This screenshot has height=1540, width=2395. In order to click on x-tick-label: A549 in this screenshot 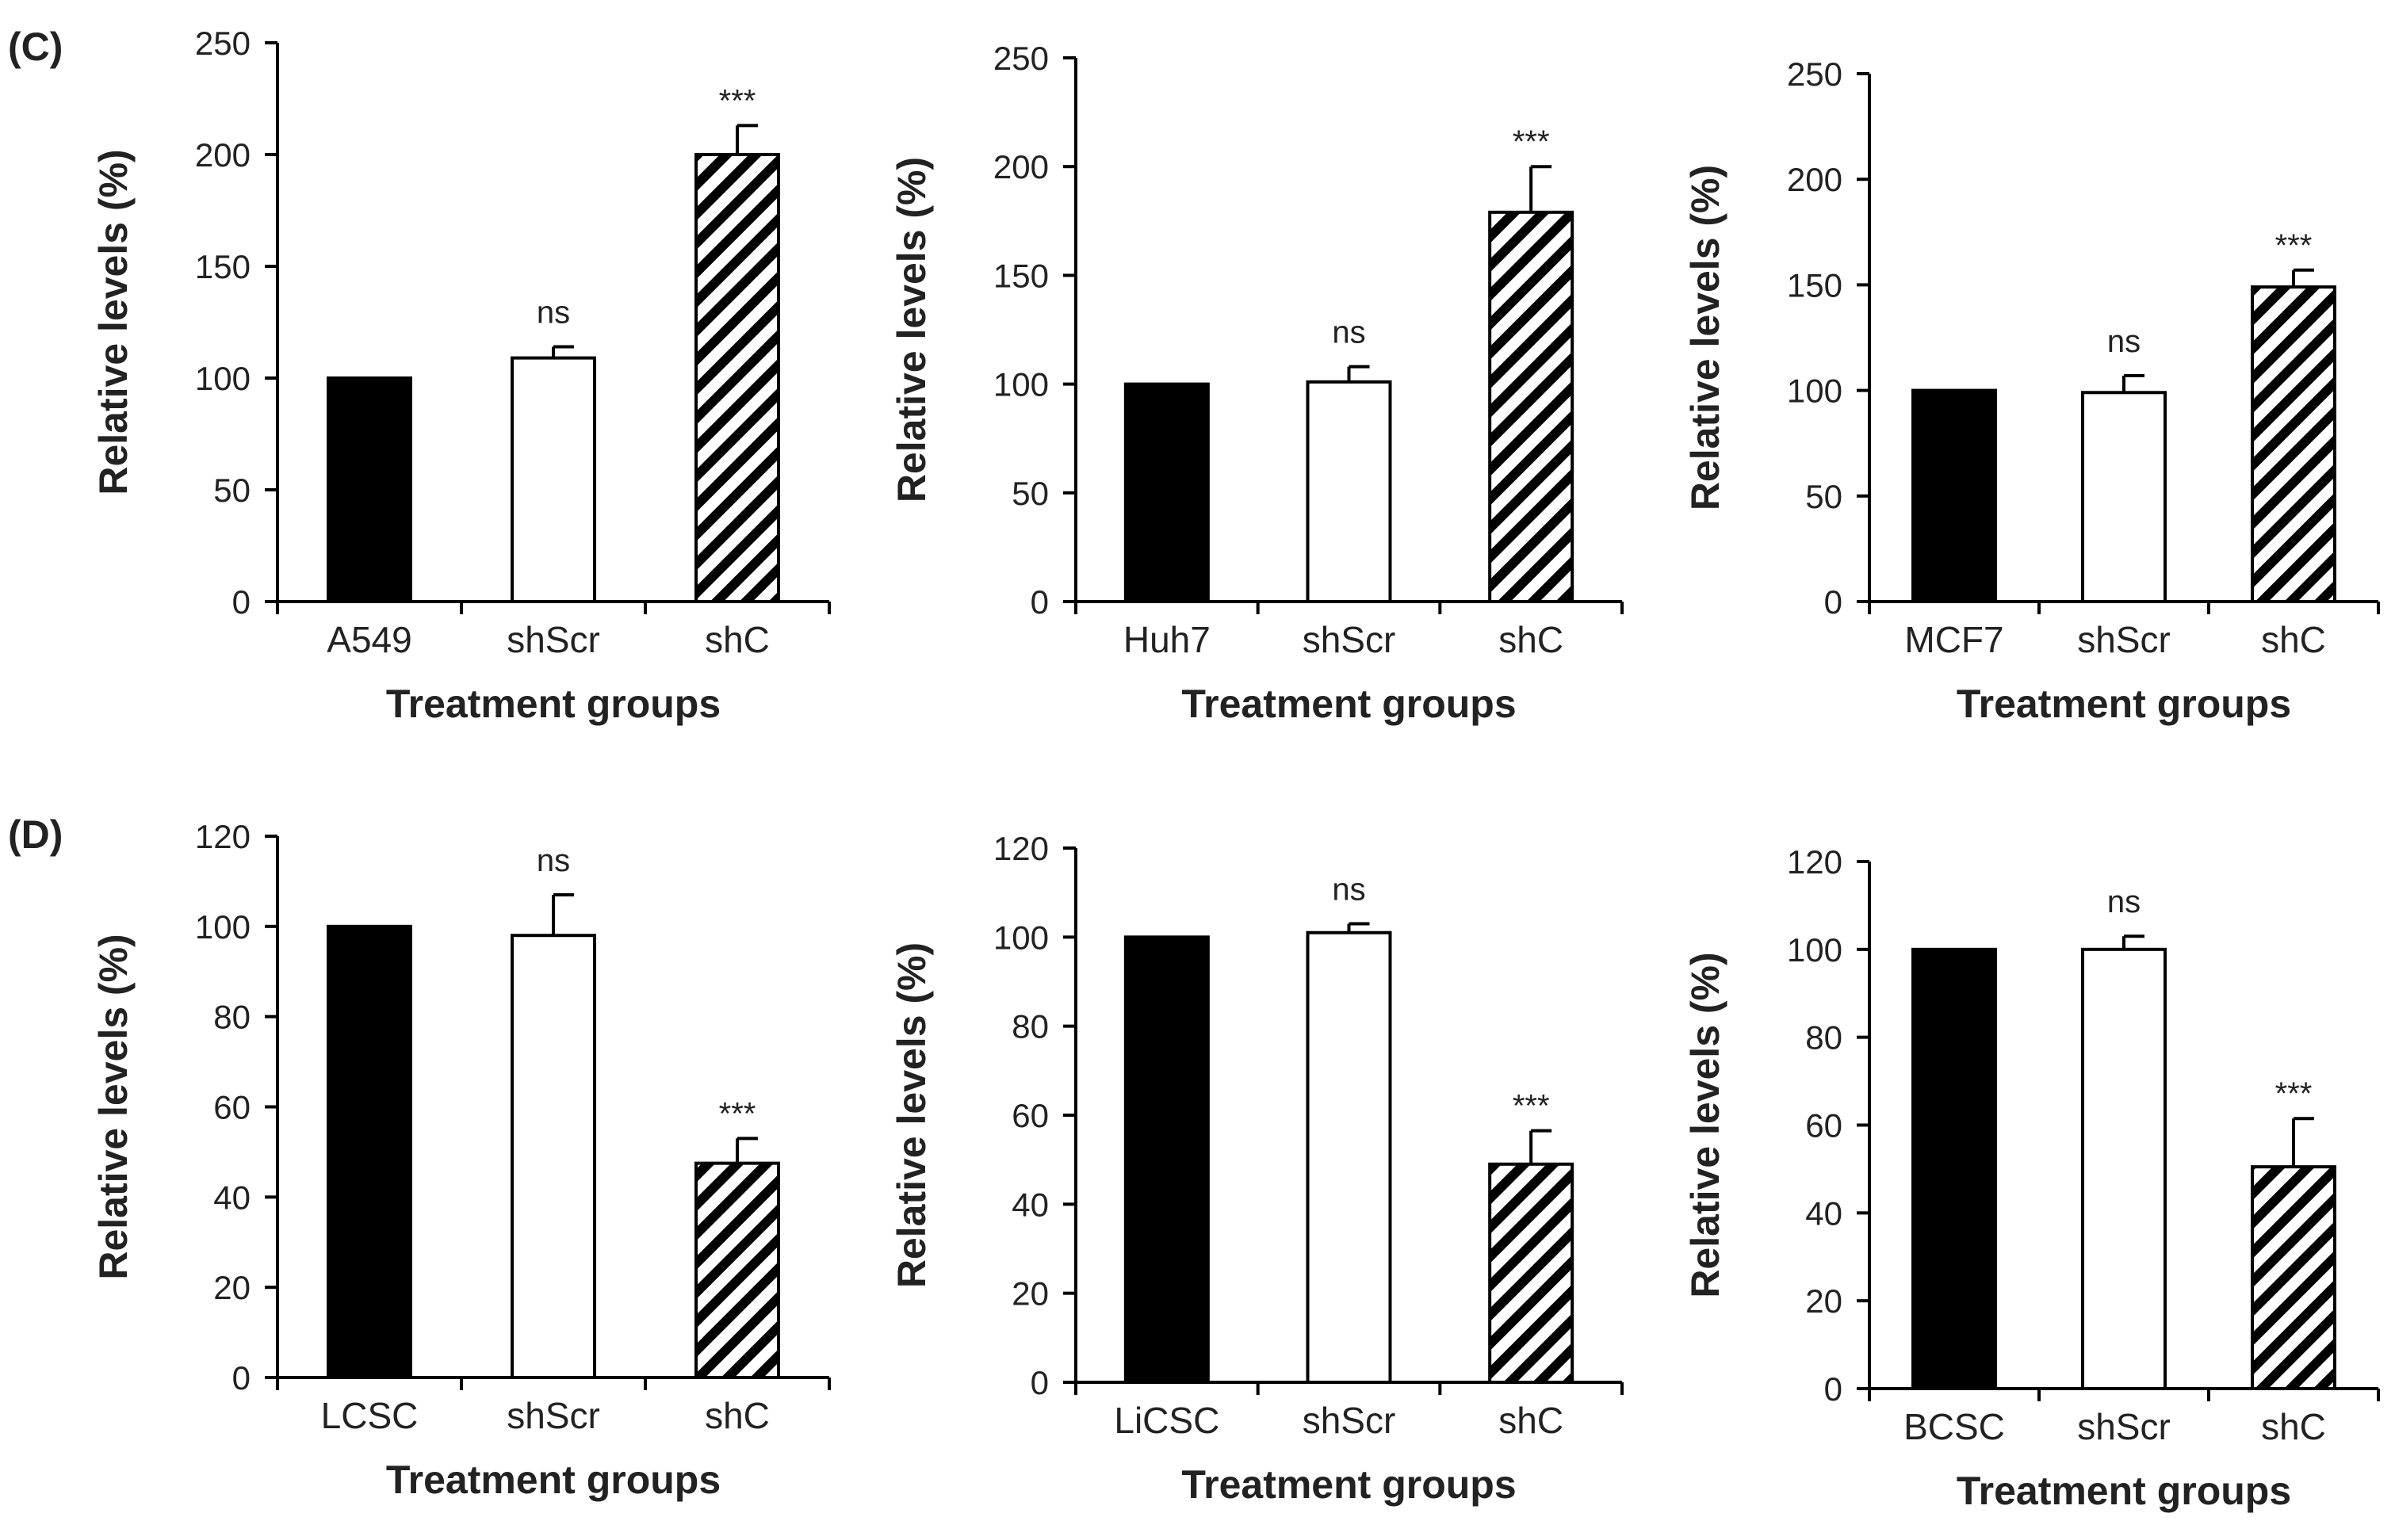, I will do `click(369, 639)`.